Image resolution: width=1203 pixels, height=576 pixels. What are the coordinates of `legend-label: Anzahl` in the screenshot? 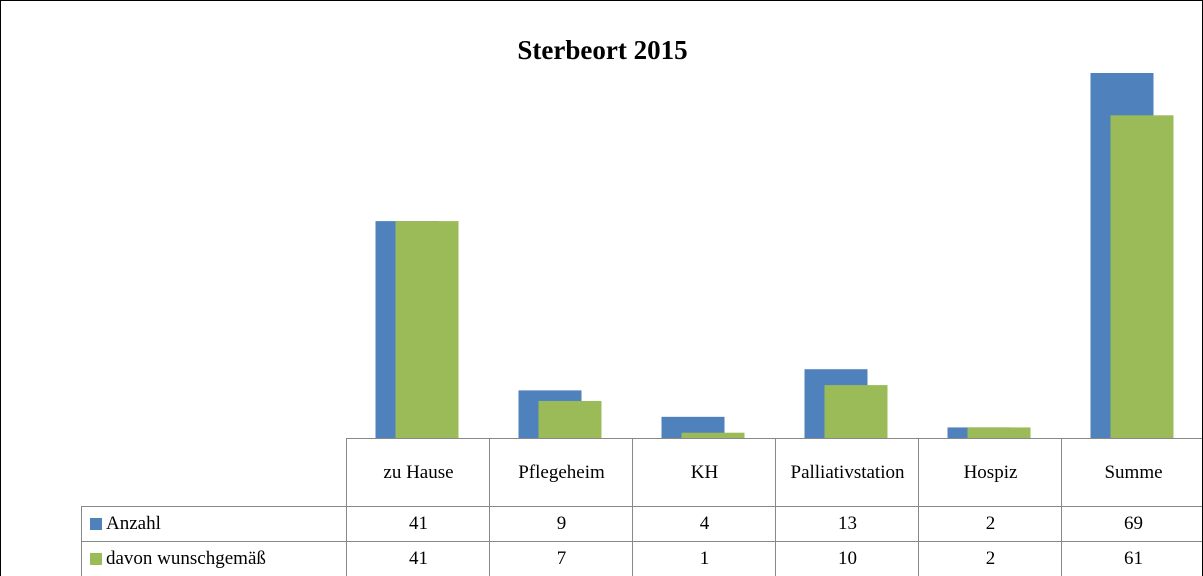 It's located at (133, 524).